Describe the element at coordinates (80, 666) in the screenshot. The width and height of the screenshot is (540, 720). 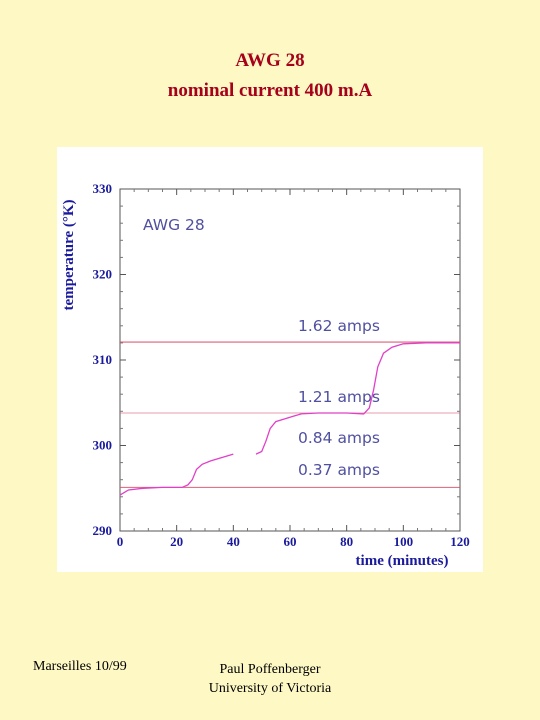
I see `footer-location-date: Marseilles 10/99` at that location.